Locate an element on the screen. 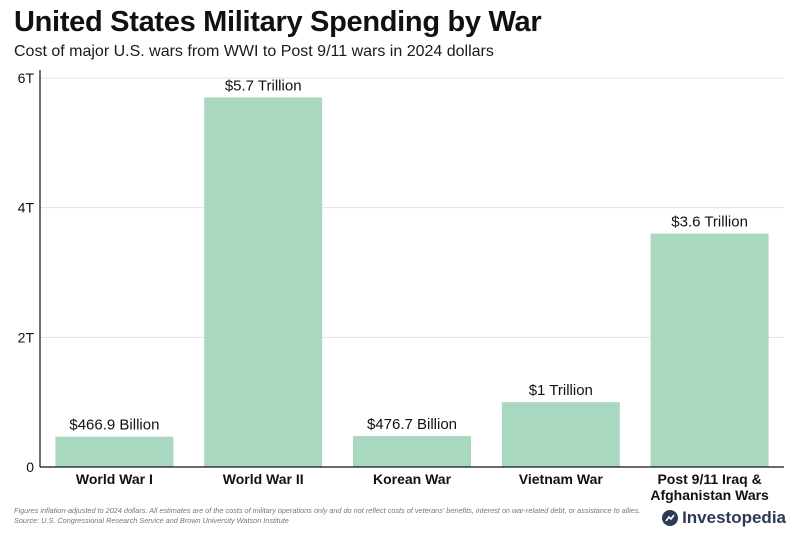  y-tick-label: 0 is located at coordinates (30, 467).